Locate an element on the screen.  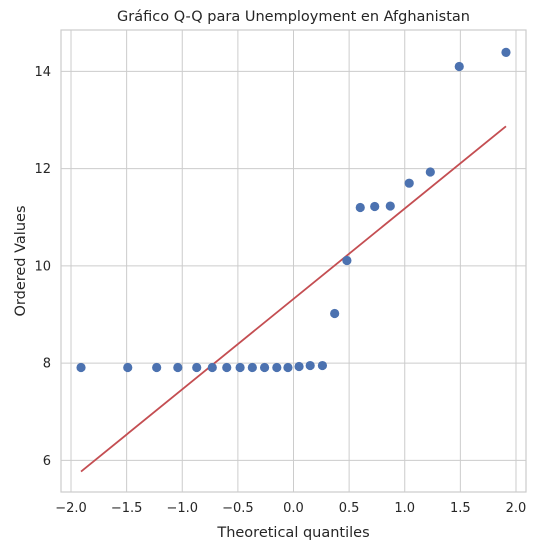
x-tick-label: −2.0 is located at coordinates (71, 508).